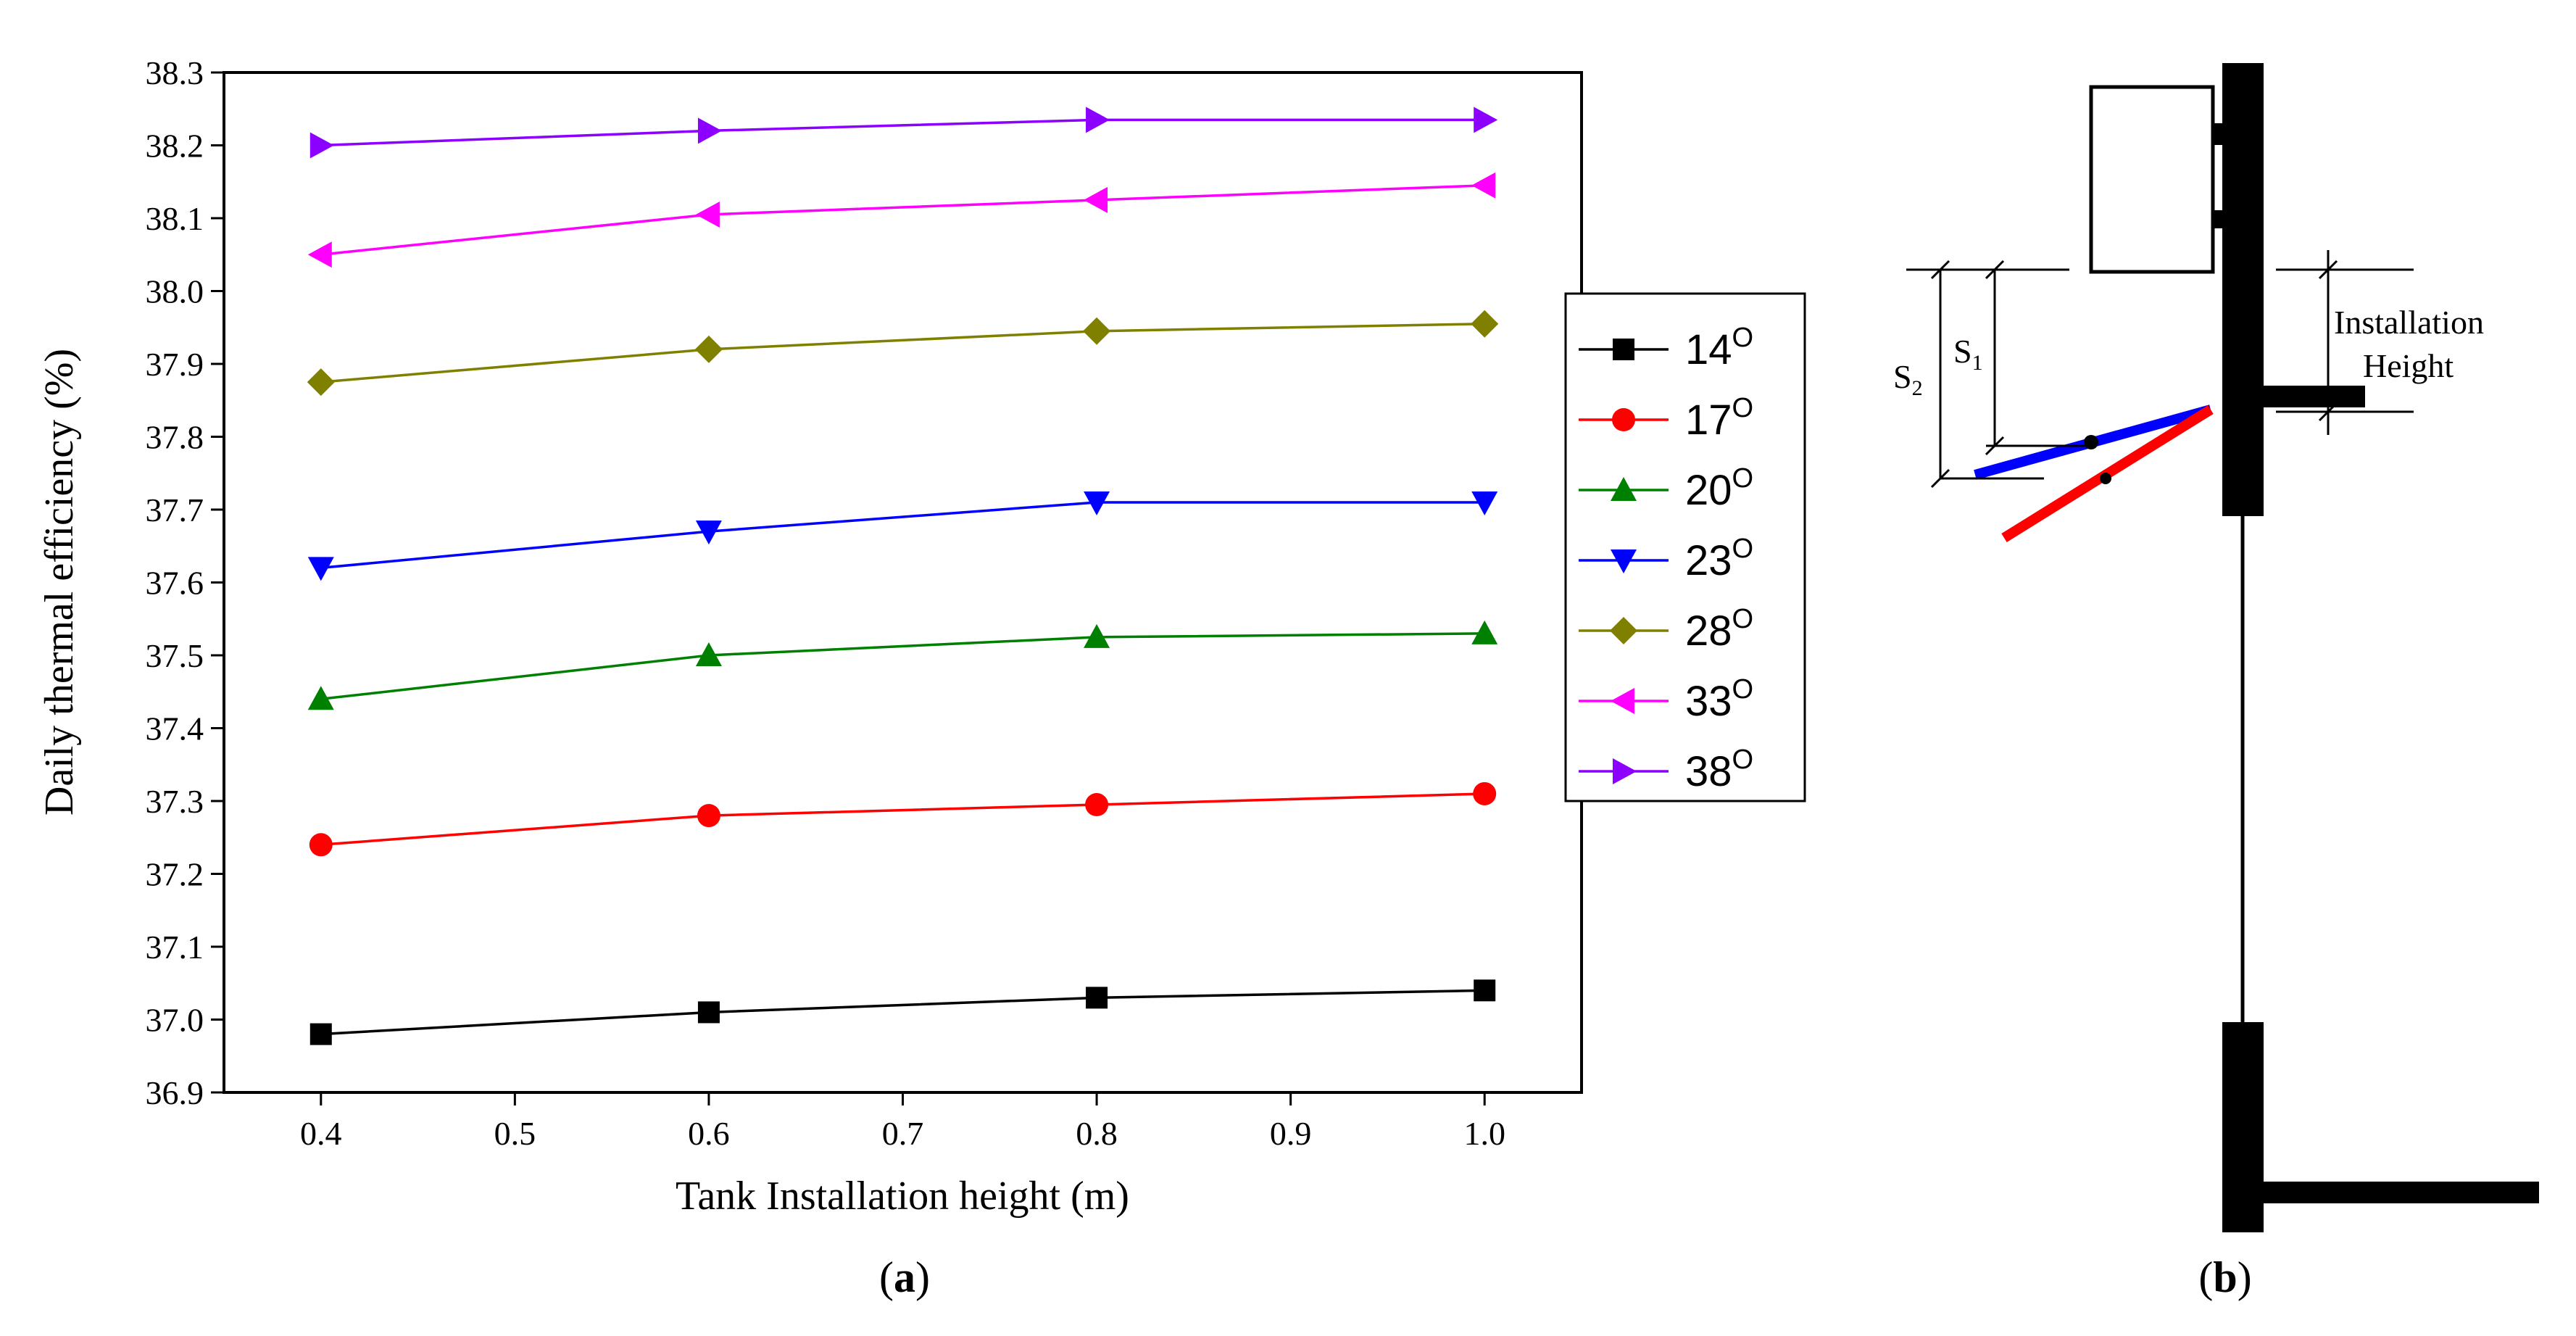 This screenshot has height=1336, width=2576. What do you see at coordinates (2401, 1192) in the screenshot?
I see `floor-slab` at bounding box center [2401, 1192].